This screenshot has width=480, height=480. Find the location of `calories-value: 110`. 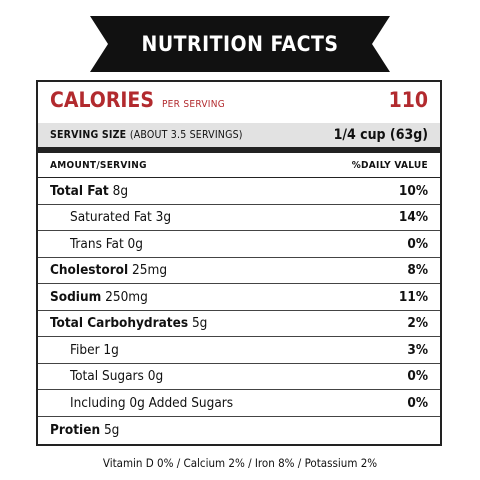

calories-value: 110 is located at coordinates (408, 100).